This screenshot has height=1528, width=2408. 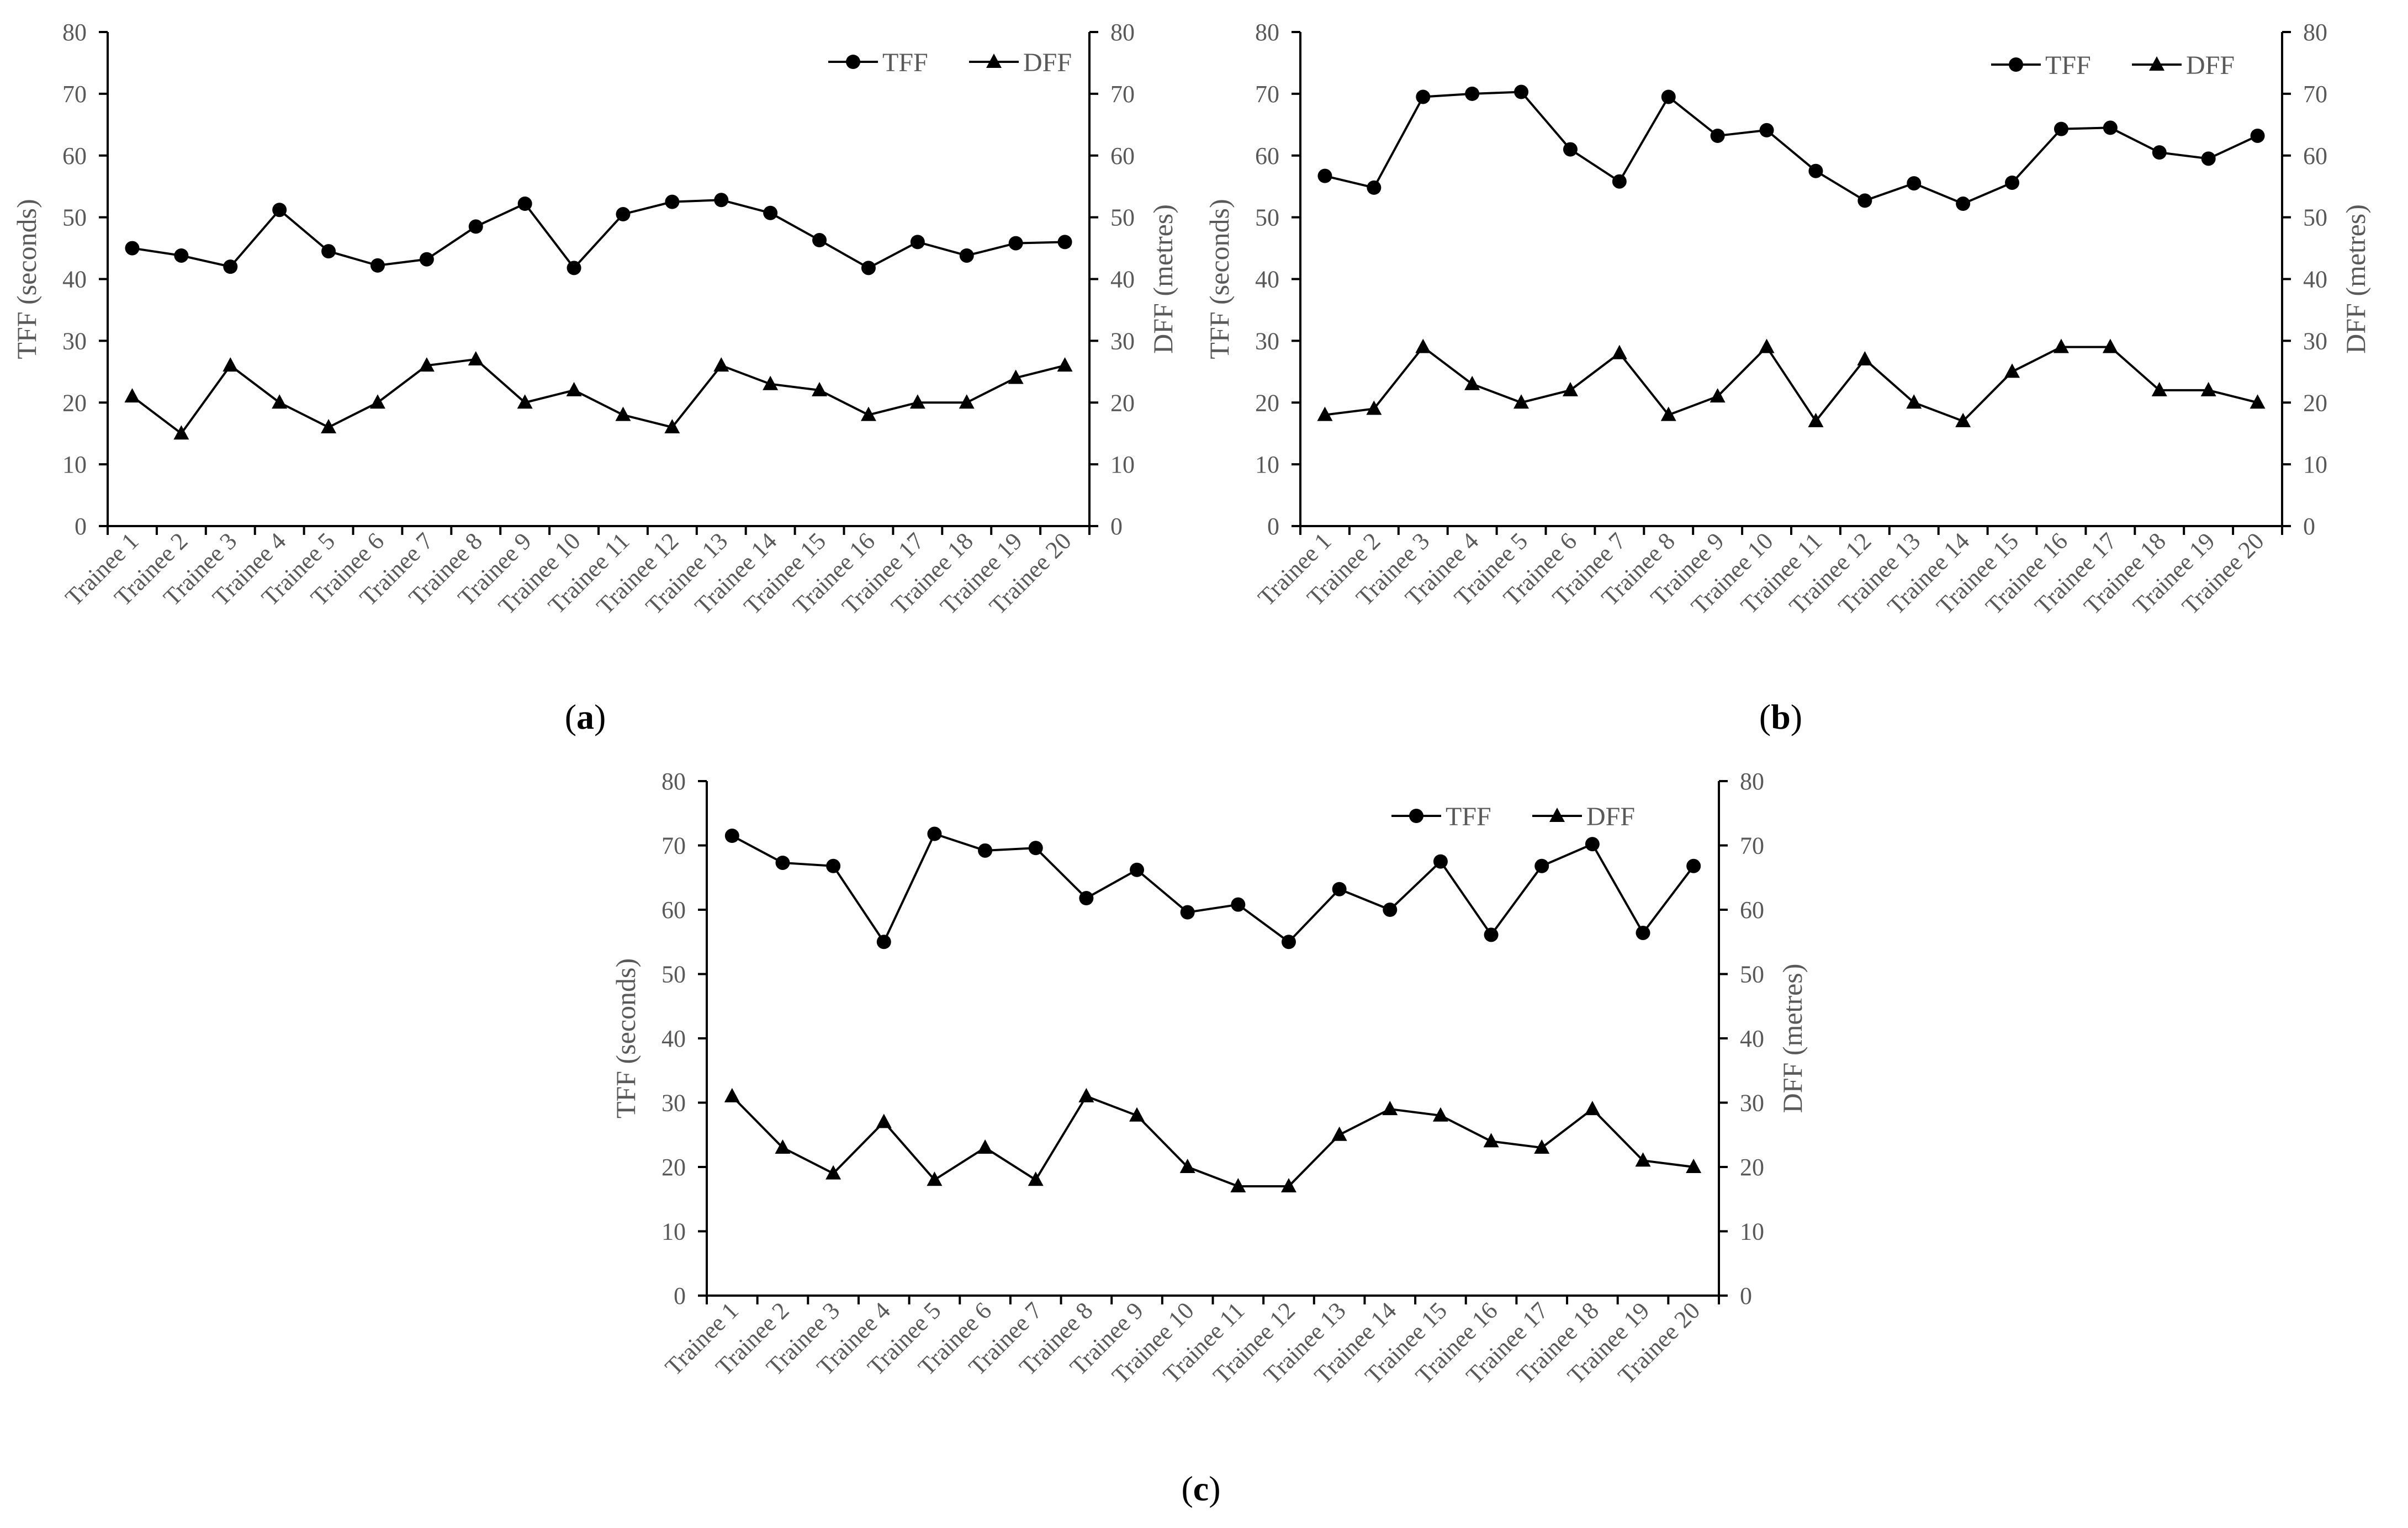 What do you see at coordinates (74, 155) in the screenshot?
I see `y-tick-label-left: 60` at bounding box center [74, 155].